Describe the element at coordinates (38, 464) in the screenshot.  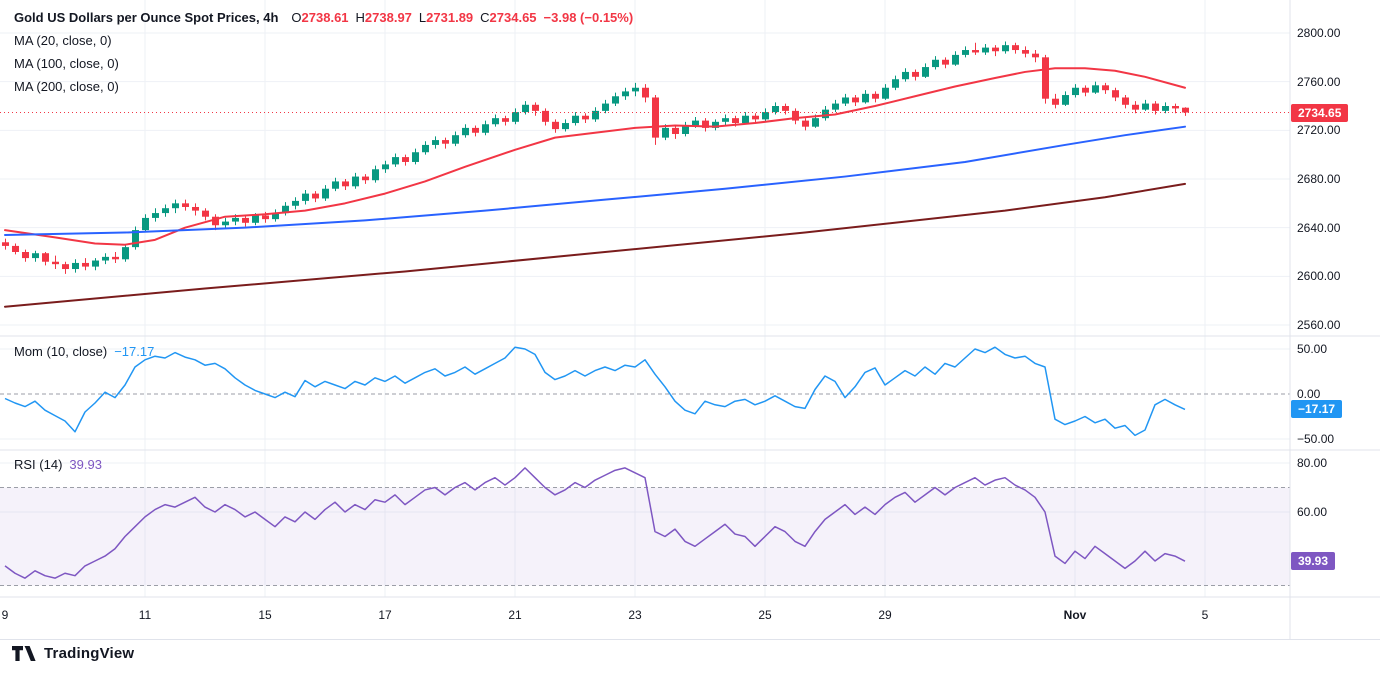
I see `rsi-label: RSI (14)` at that location.